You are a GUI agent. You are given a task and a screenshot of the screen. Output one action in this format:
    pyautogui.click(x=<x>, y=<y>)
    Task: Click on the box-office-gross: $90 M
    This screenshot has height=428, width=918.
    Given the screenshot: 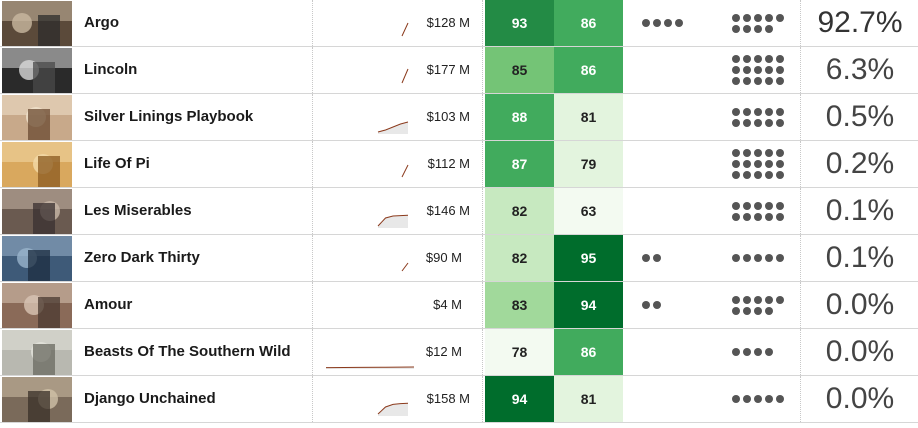 What is the action you would take?
    pyautogui.click(x=443, y=257)
    